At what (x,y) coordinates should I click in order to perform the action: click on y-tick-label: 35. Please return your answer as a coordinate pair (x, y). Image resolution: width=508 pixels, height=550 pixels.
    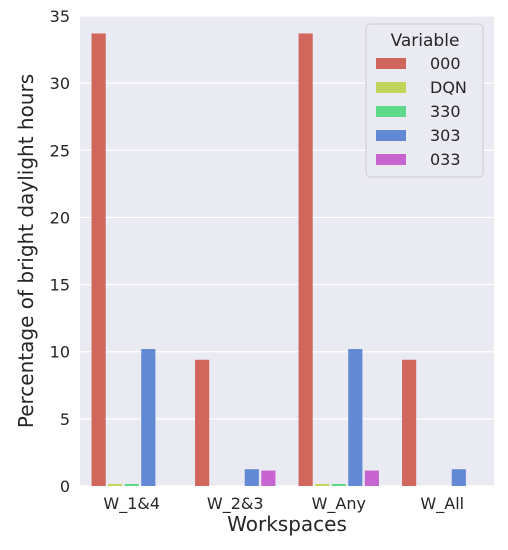
    Looking at the image, I should click on (60, 16).